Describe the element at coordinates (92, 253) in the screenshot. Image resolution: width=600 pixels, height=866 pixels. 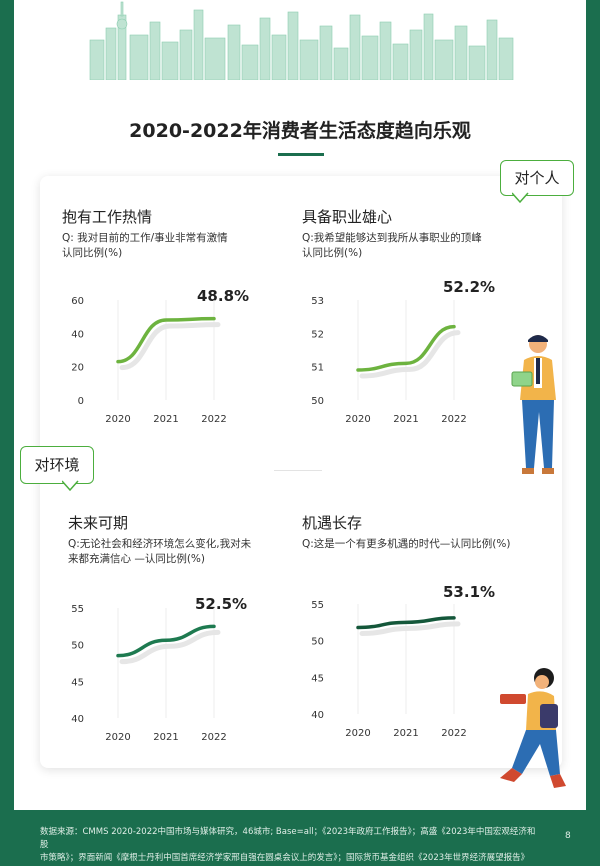
I see `panel-1-question-line2: 认同比例(%)` at that location.